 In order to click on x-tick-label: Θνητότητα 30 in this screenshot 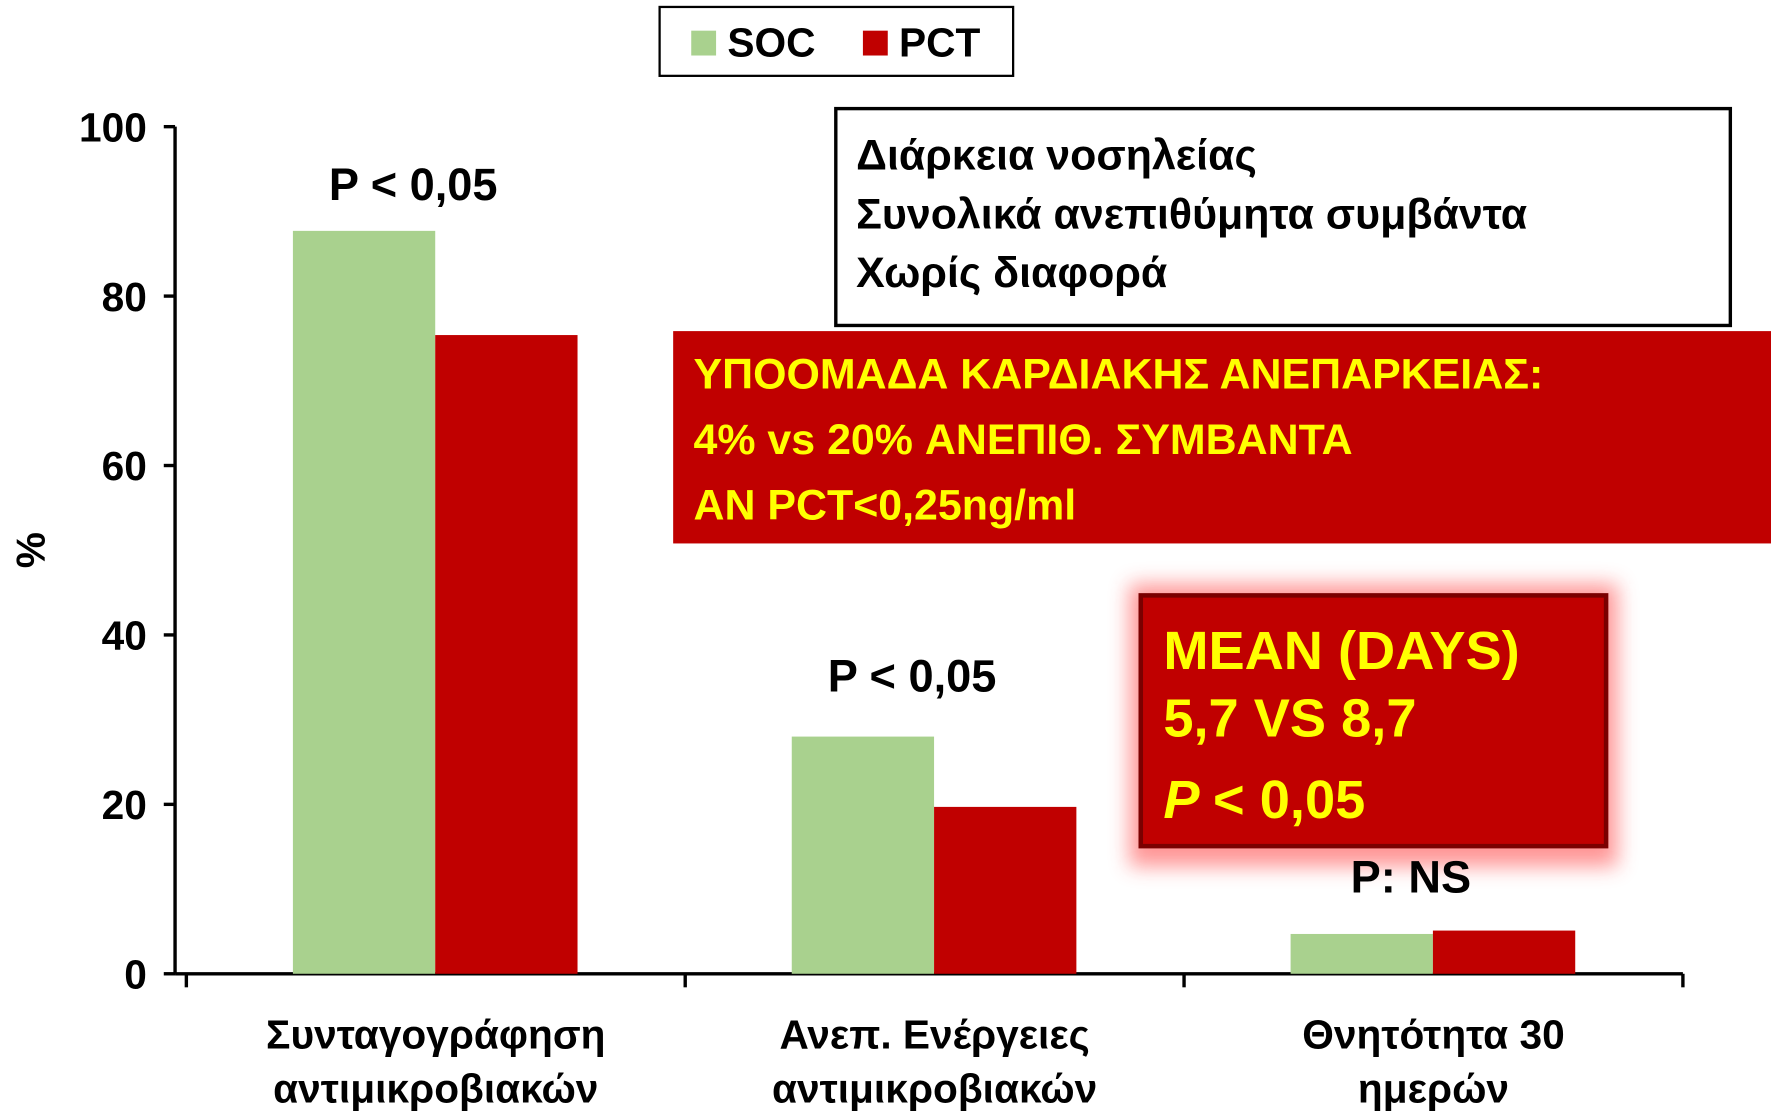, I will do `click(1433, 1034)`.